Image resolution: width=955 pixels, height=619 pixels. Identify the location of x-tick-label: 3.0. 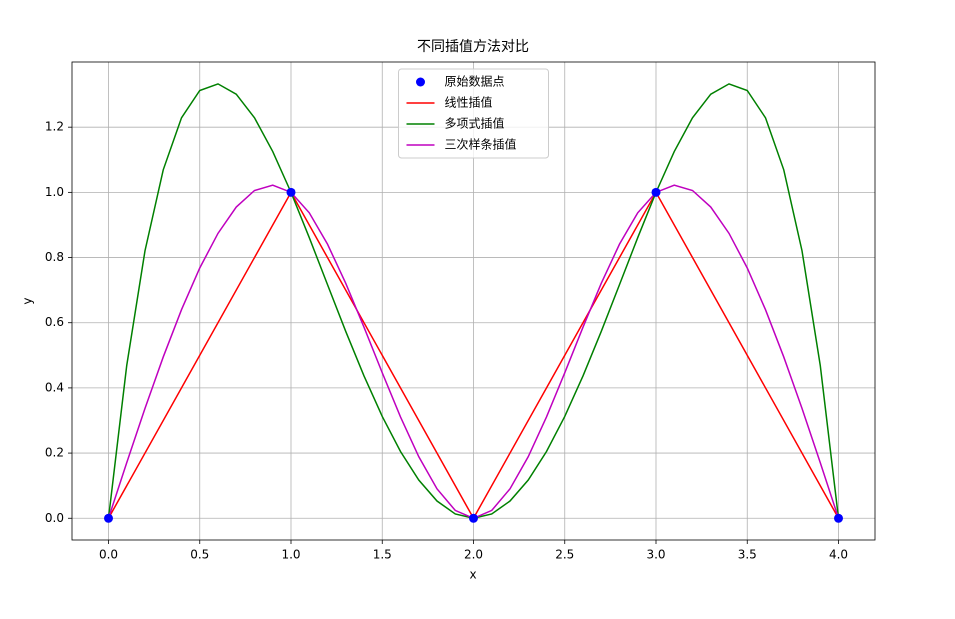
(655, 555).